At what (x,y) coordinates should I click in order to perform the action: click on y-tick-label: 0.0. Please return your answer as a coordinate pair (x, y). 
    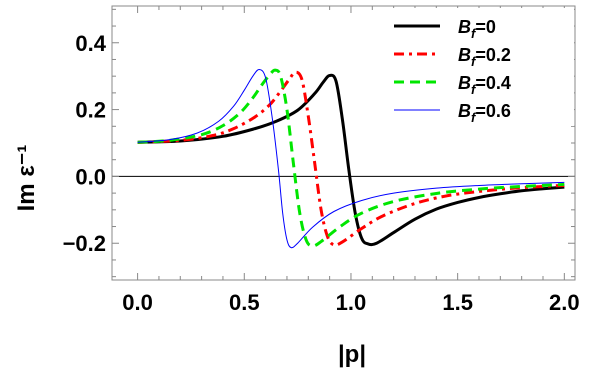
    Looking at the image, I should click on (90, 176).